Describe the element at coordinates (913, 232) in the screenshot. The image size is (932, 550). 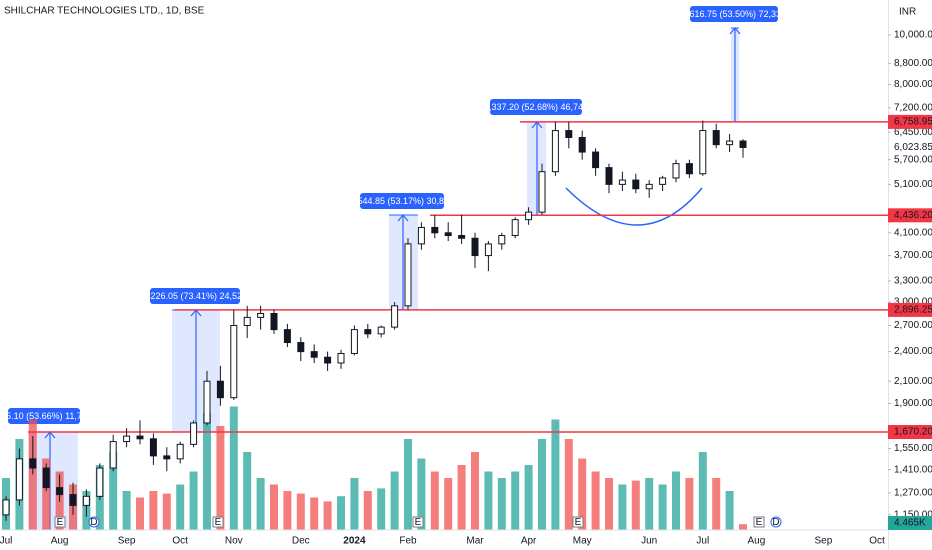
I see `y-tick-label: 4,100.00` at that location.